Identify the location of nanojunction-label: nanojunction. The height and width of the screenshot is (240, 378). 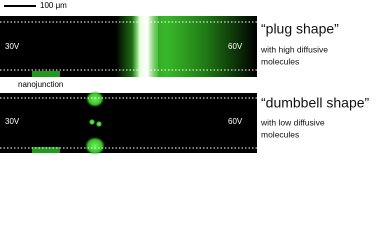
(40, 84).